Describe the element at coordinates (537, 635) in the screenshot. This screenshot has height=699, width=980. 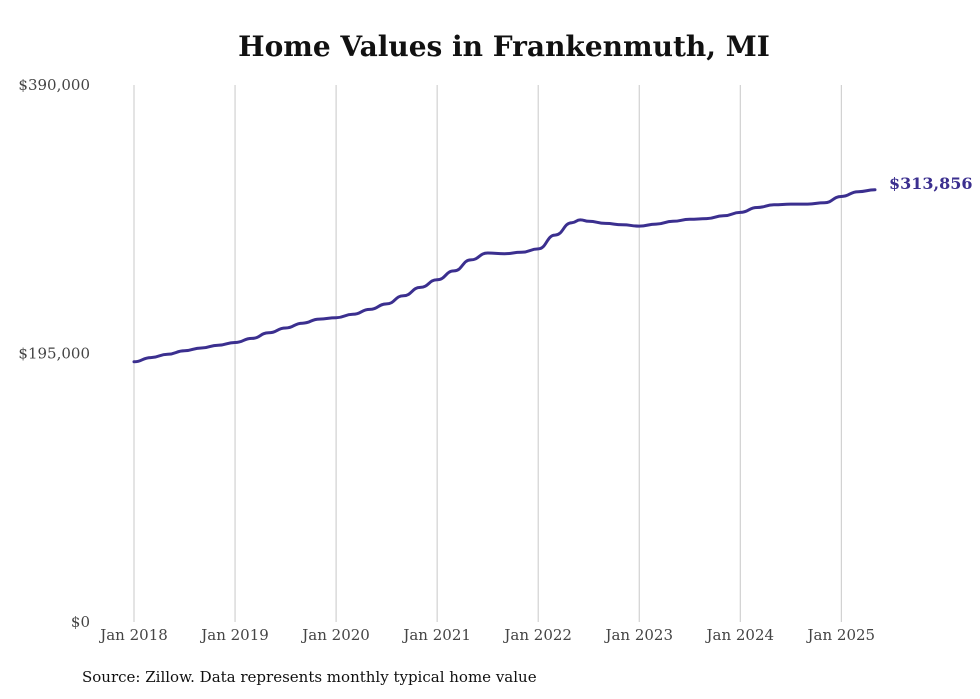
I see `x-tick-label: Jan 2022` at that location.